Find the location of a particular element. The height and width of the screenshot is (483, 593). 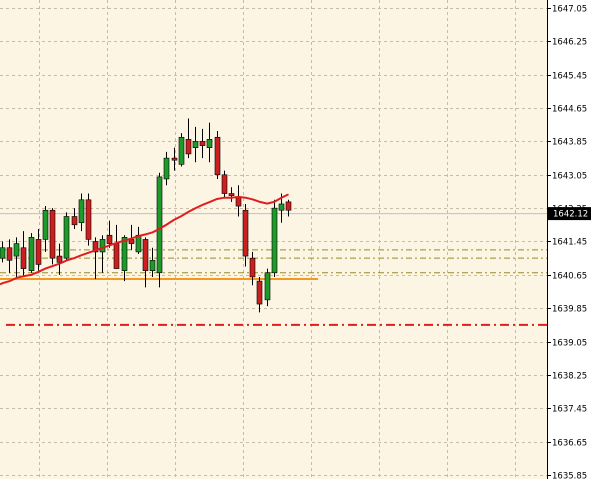

axis-tick-label: 1639.85 is located at coordinates (569, 310).